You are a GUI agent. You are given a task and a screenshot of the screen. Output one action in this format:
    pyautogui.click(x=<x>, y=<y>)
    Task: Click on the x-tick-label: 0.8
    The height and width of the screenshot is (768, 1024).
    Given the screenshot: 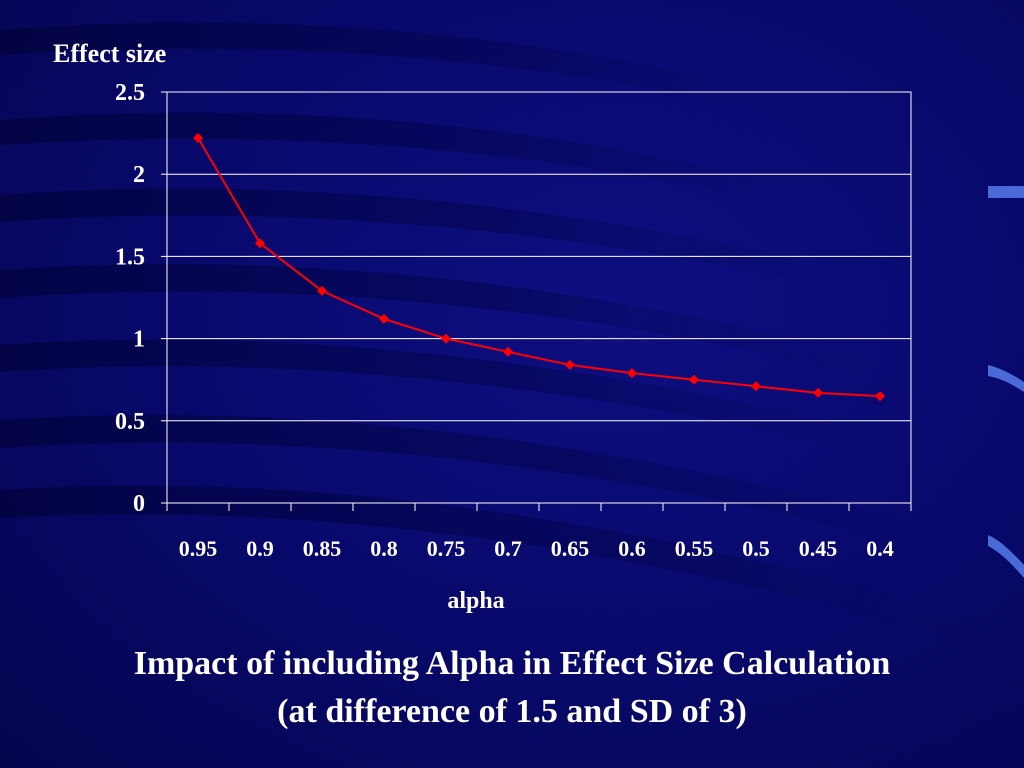 What is the action you would take?
    pyautogui.click(x=384, y=548)
    